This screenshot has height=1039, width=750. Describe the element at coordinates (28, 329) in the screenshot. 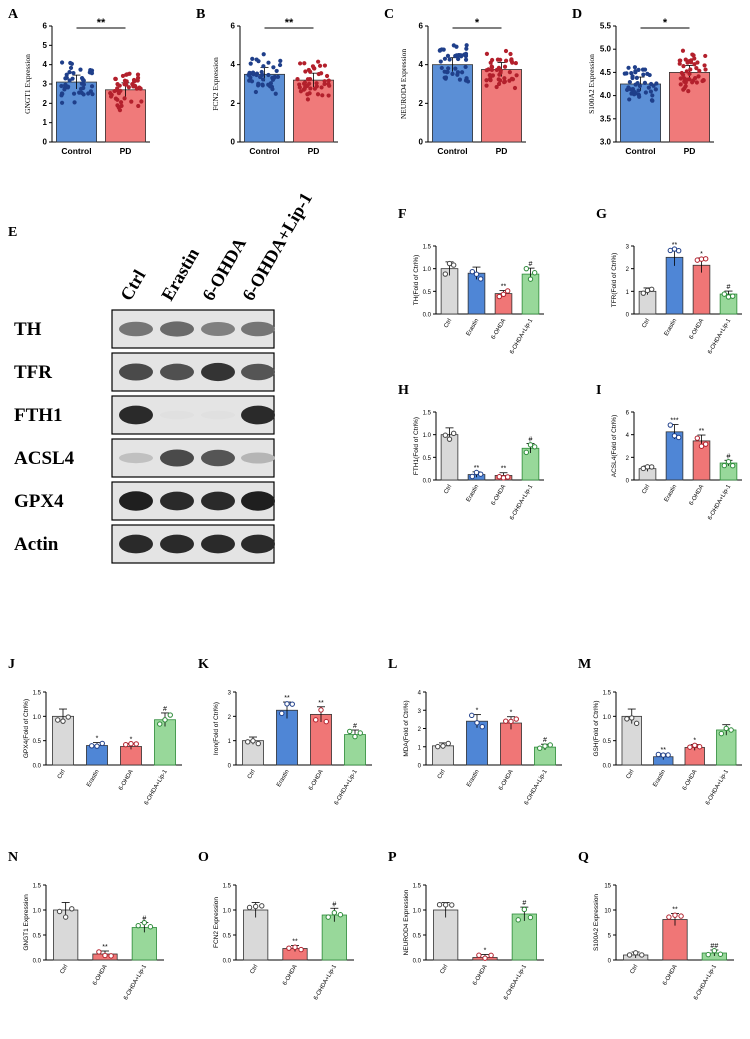

I see `protein-label: TH` at that location.